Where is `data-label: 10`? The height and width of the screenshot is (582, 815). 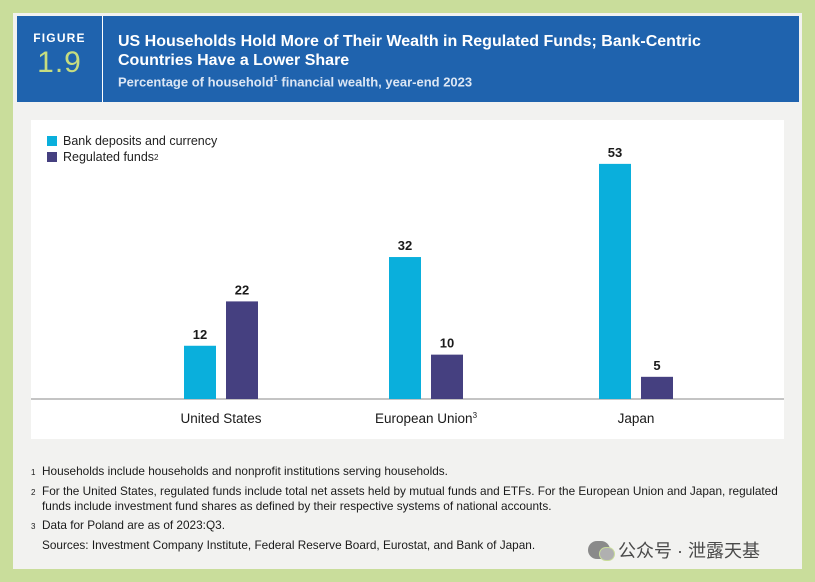 data-label: 10 is located at coordinates (447, 343).